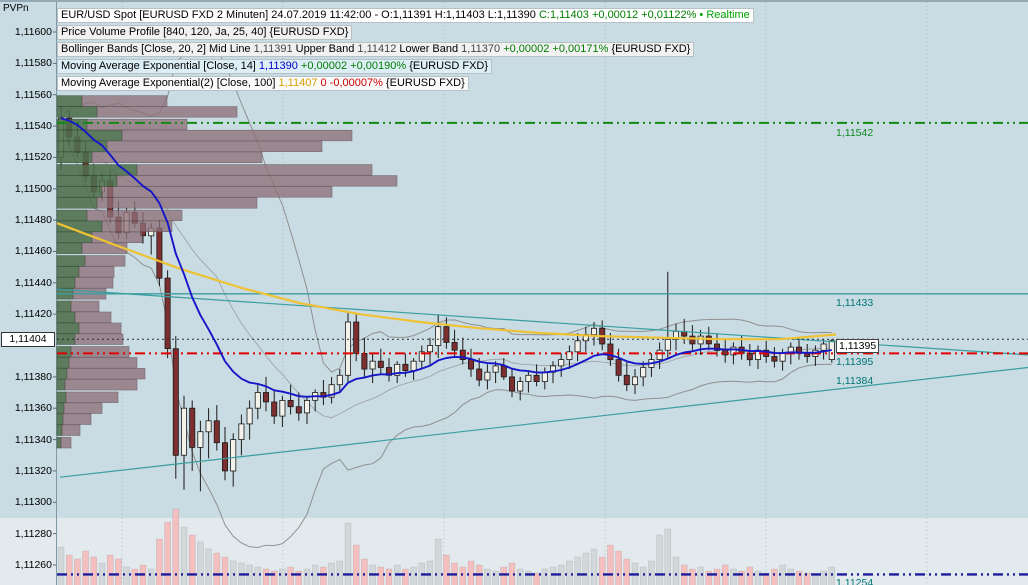 Image resolution: width=1028 pixels, height=585 pixels. I want to click on axis-price-label: 1,11260, so click(33, 564).